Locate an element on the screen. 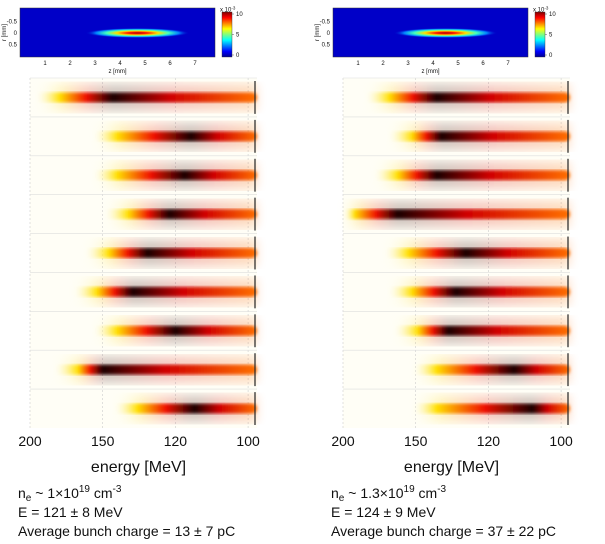 This screenshot has height=544, width=605. density-line: ne ~ 1×1019 cm-3 is located at coordinates (70, 494).